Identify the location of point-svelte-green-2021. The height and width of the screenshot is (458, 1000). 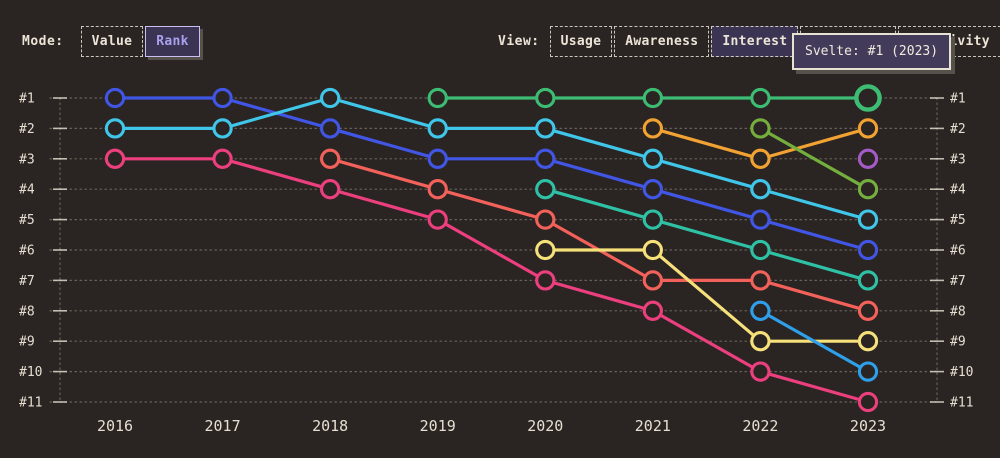
(653, 98).